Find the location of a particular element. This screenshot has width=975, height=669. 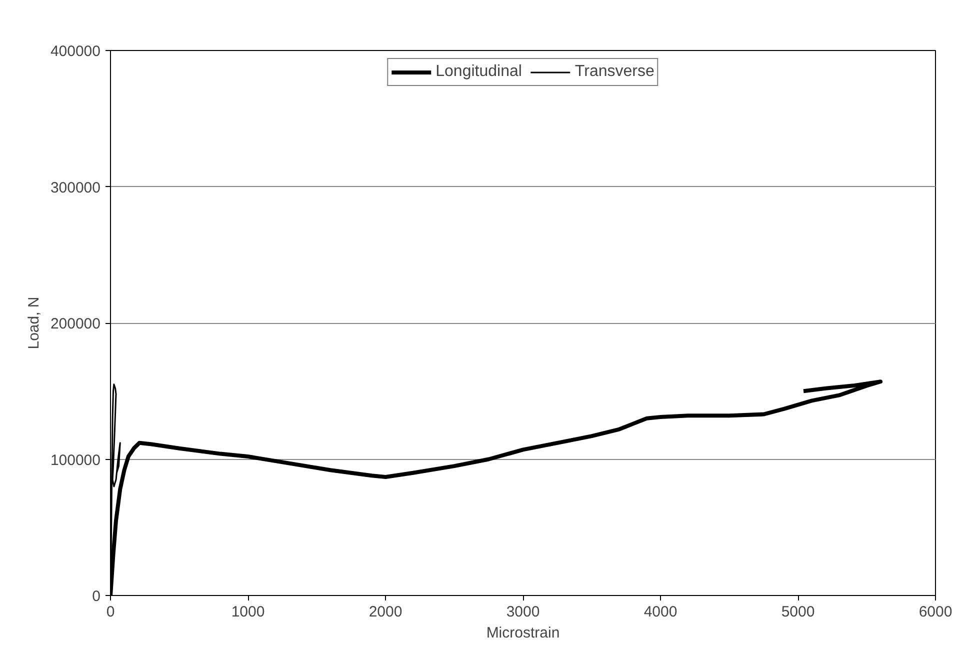

x-tick-label: 4000 is located at coordinates (661, 612).